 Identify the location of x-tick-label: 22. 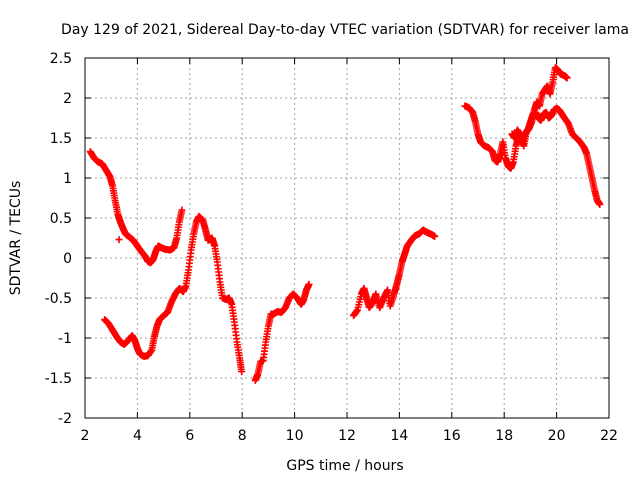
(609, 436).